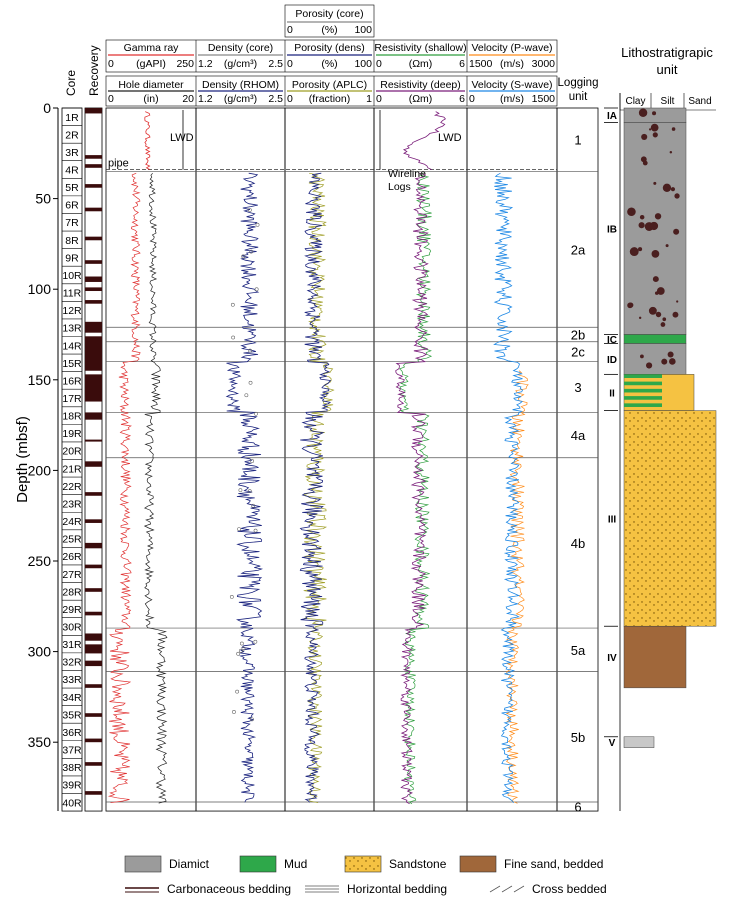  What do you see at coordinates (517, 587) in the screenshot?
I see `velocity-p-curve` at bounding box center [517, 587].